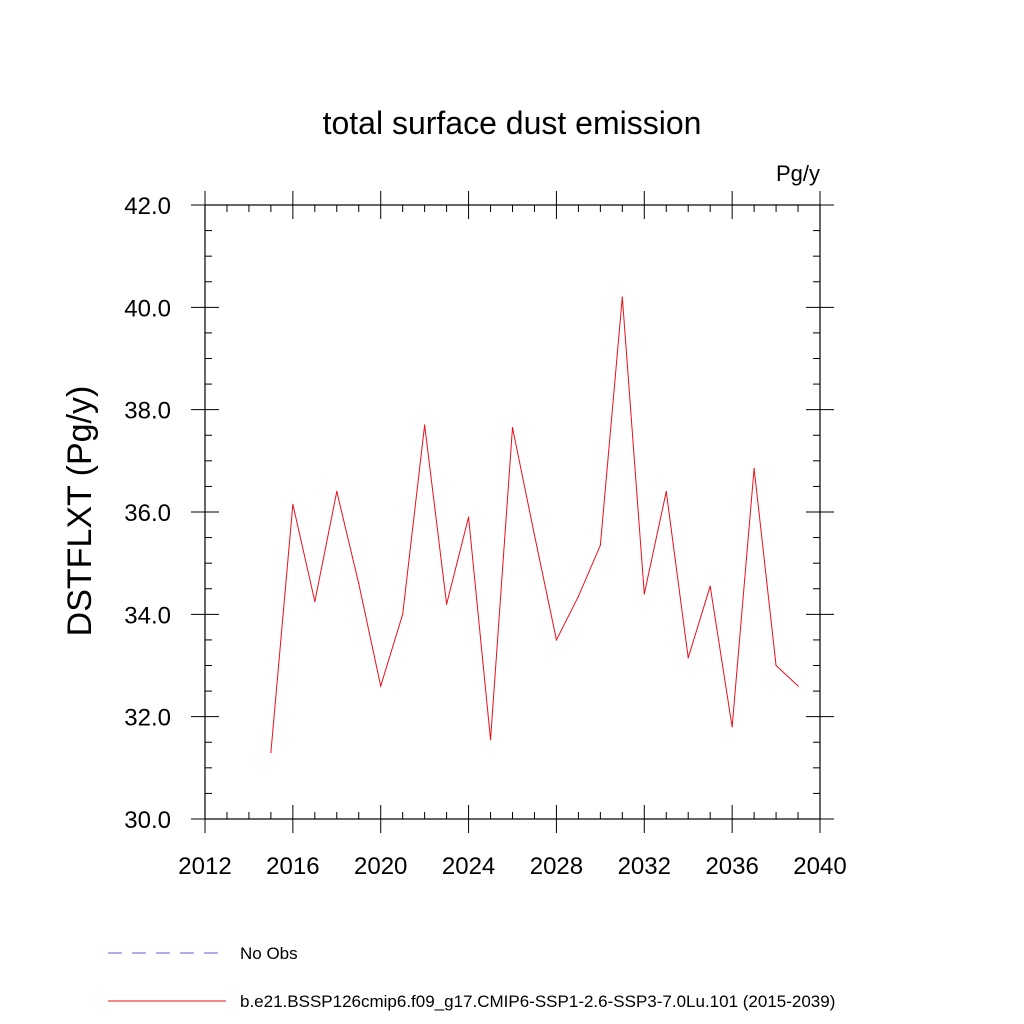  What do you see at coordinates (292, 866) in the screenshot?
I see `x-tick-label: 2016` at bounding box center [292, 866].